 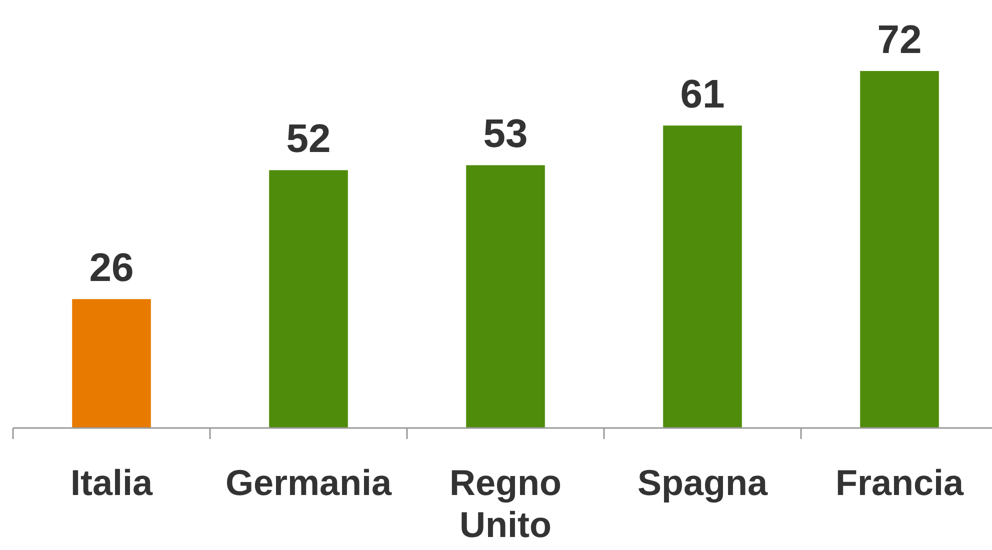 I want to click on x-tick-label: Italia, so click(x=112, y=482).